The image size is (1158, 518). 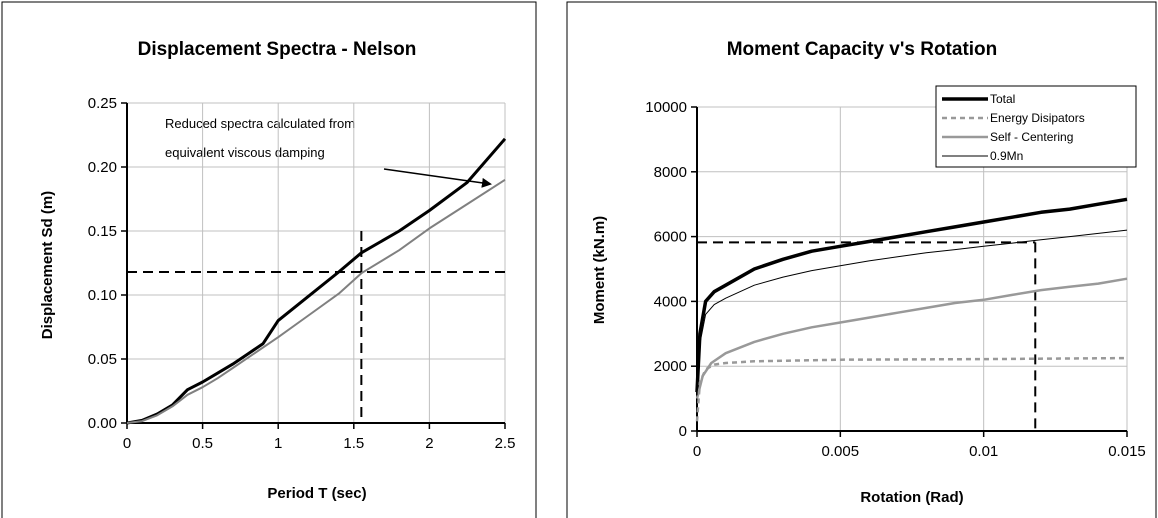 I want to click on x-tick-label: 0.01, so click(x=983, y=451).